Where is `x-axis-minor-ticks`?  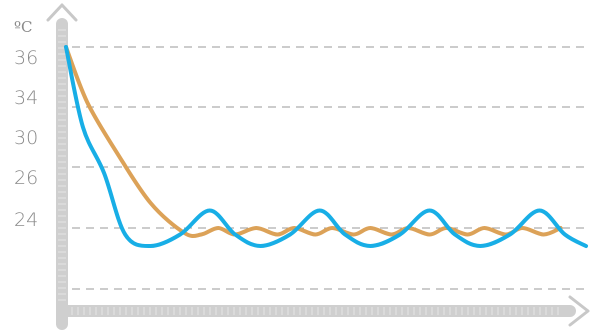 x-axis-minor-ticks is located at coordinates (315, 311).